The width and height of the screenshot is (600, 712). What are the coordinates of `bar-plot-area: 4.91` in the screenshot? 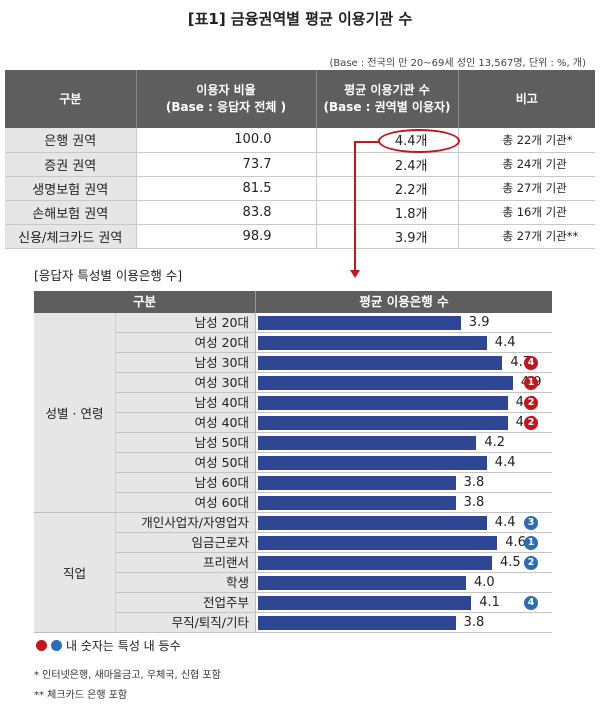 It's located at (404, 383).